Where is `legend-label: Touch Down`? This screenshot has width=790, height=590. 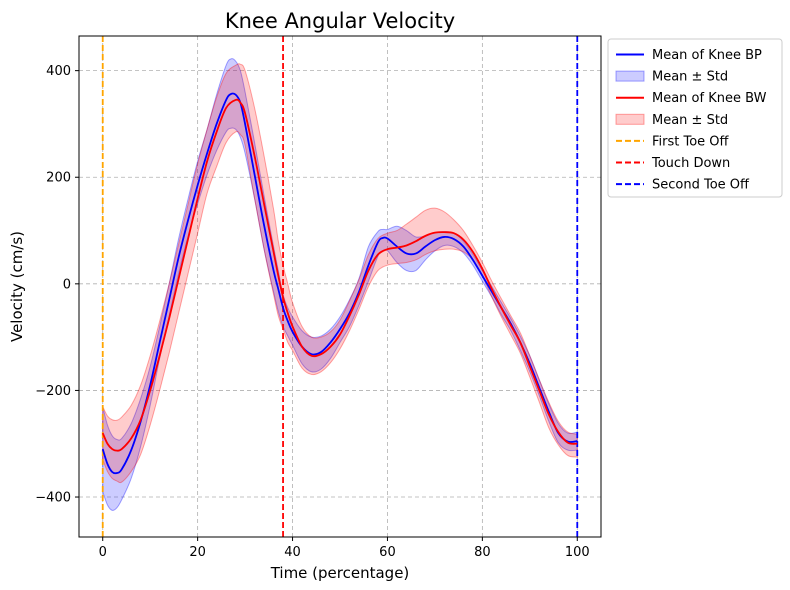
legend-label: Touch Down is located at coordinates (690, 163).